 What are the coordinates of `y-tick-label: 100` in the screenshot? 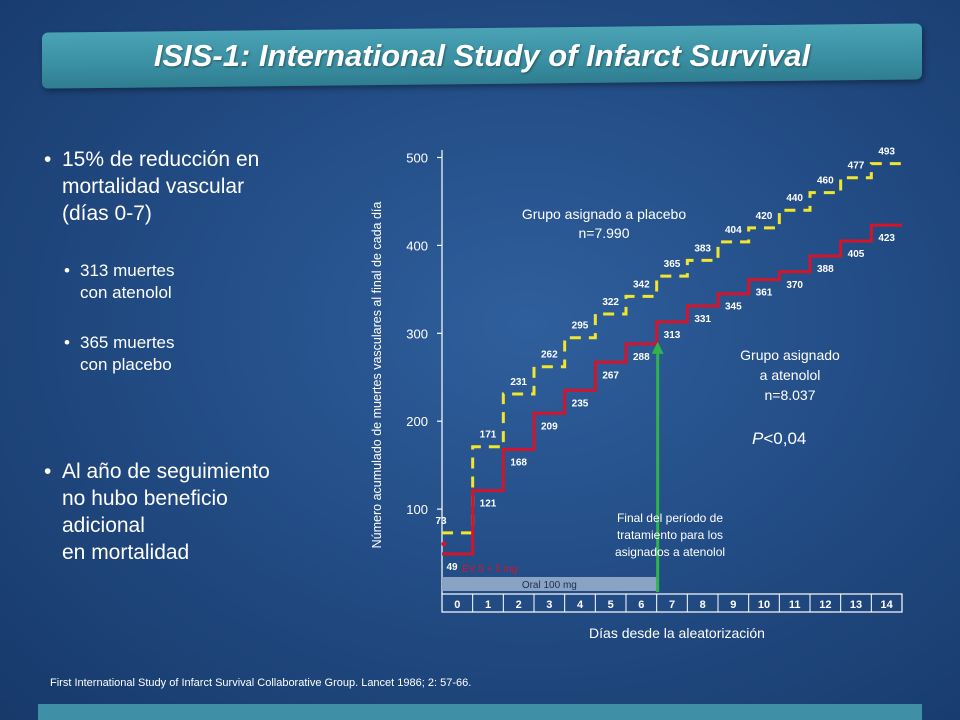 It's located at (417, 509).